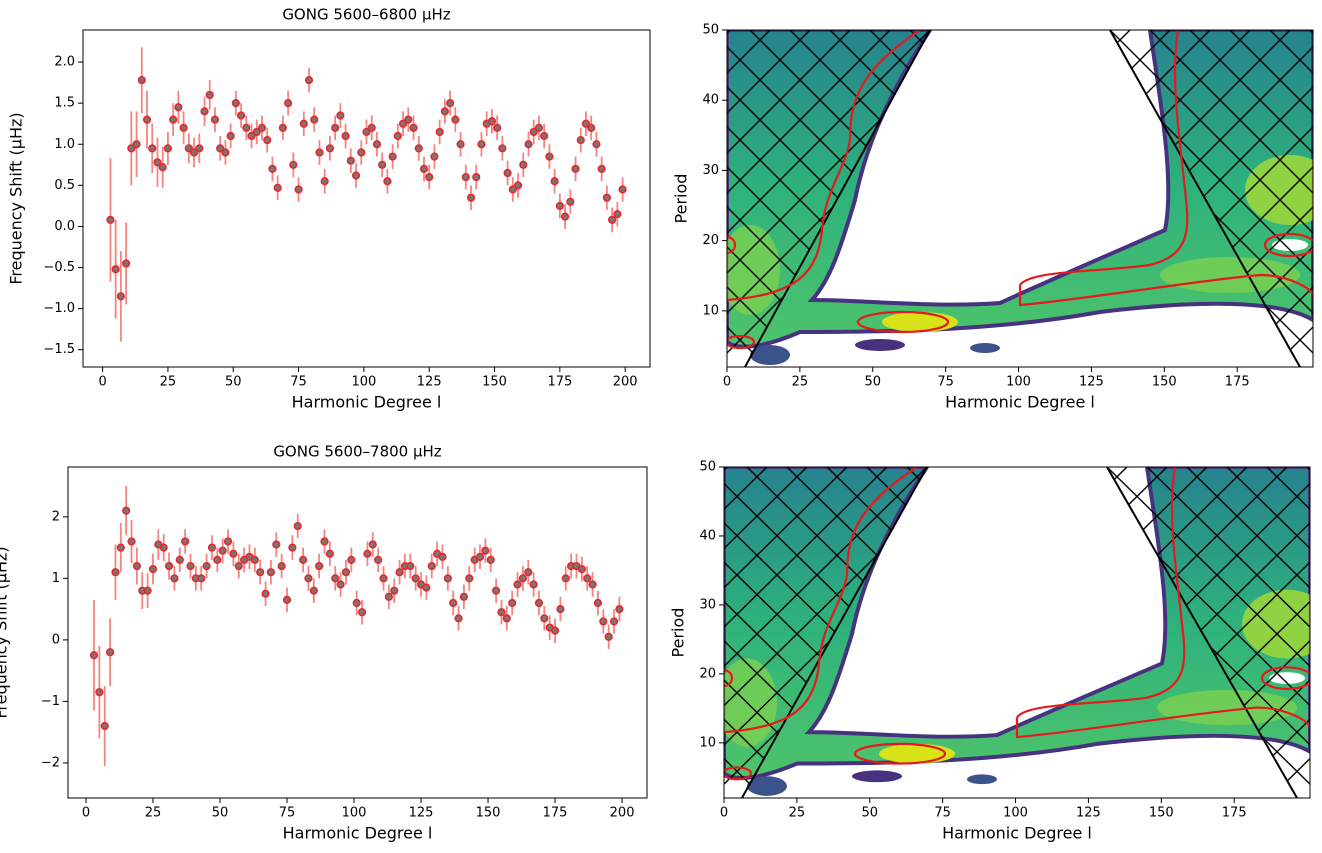 The height and width of the screenshot is (853, 1322). Describe the element at coordinates (56, 516) in the screenshot. I see `y-tick-label: 2` at that location.